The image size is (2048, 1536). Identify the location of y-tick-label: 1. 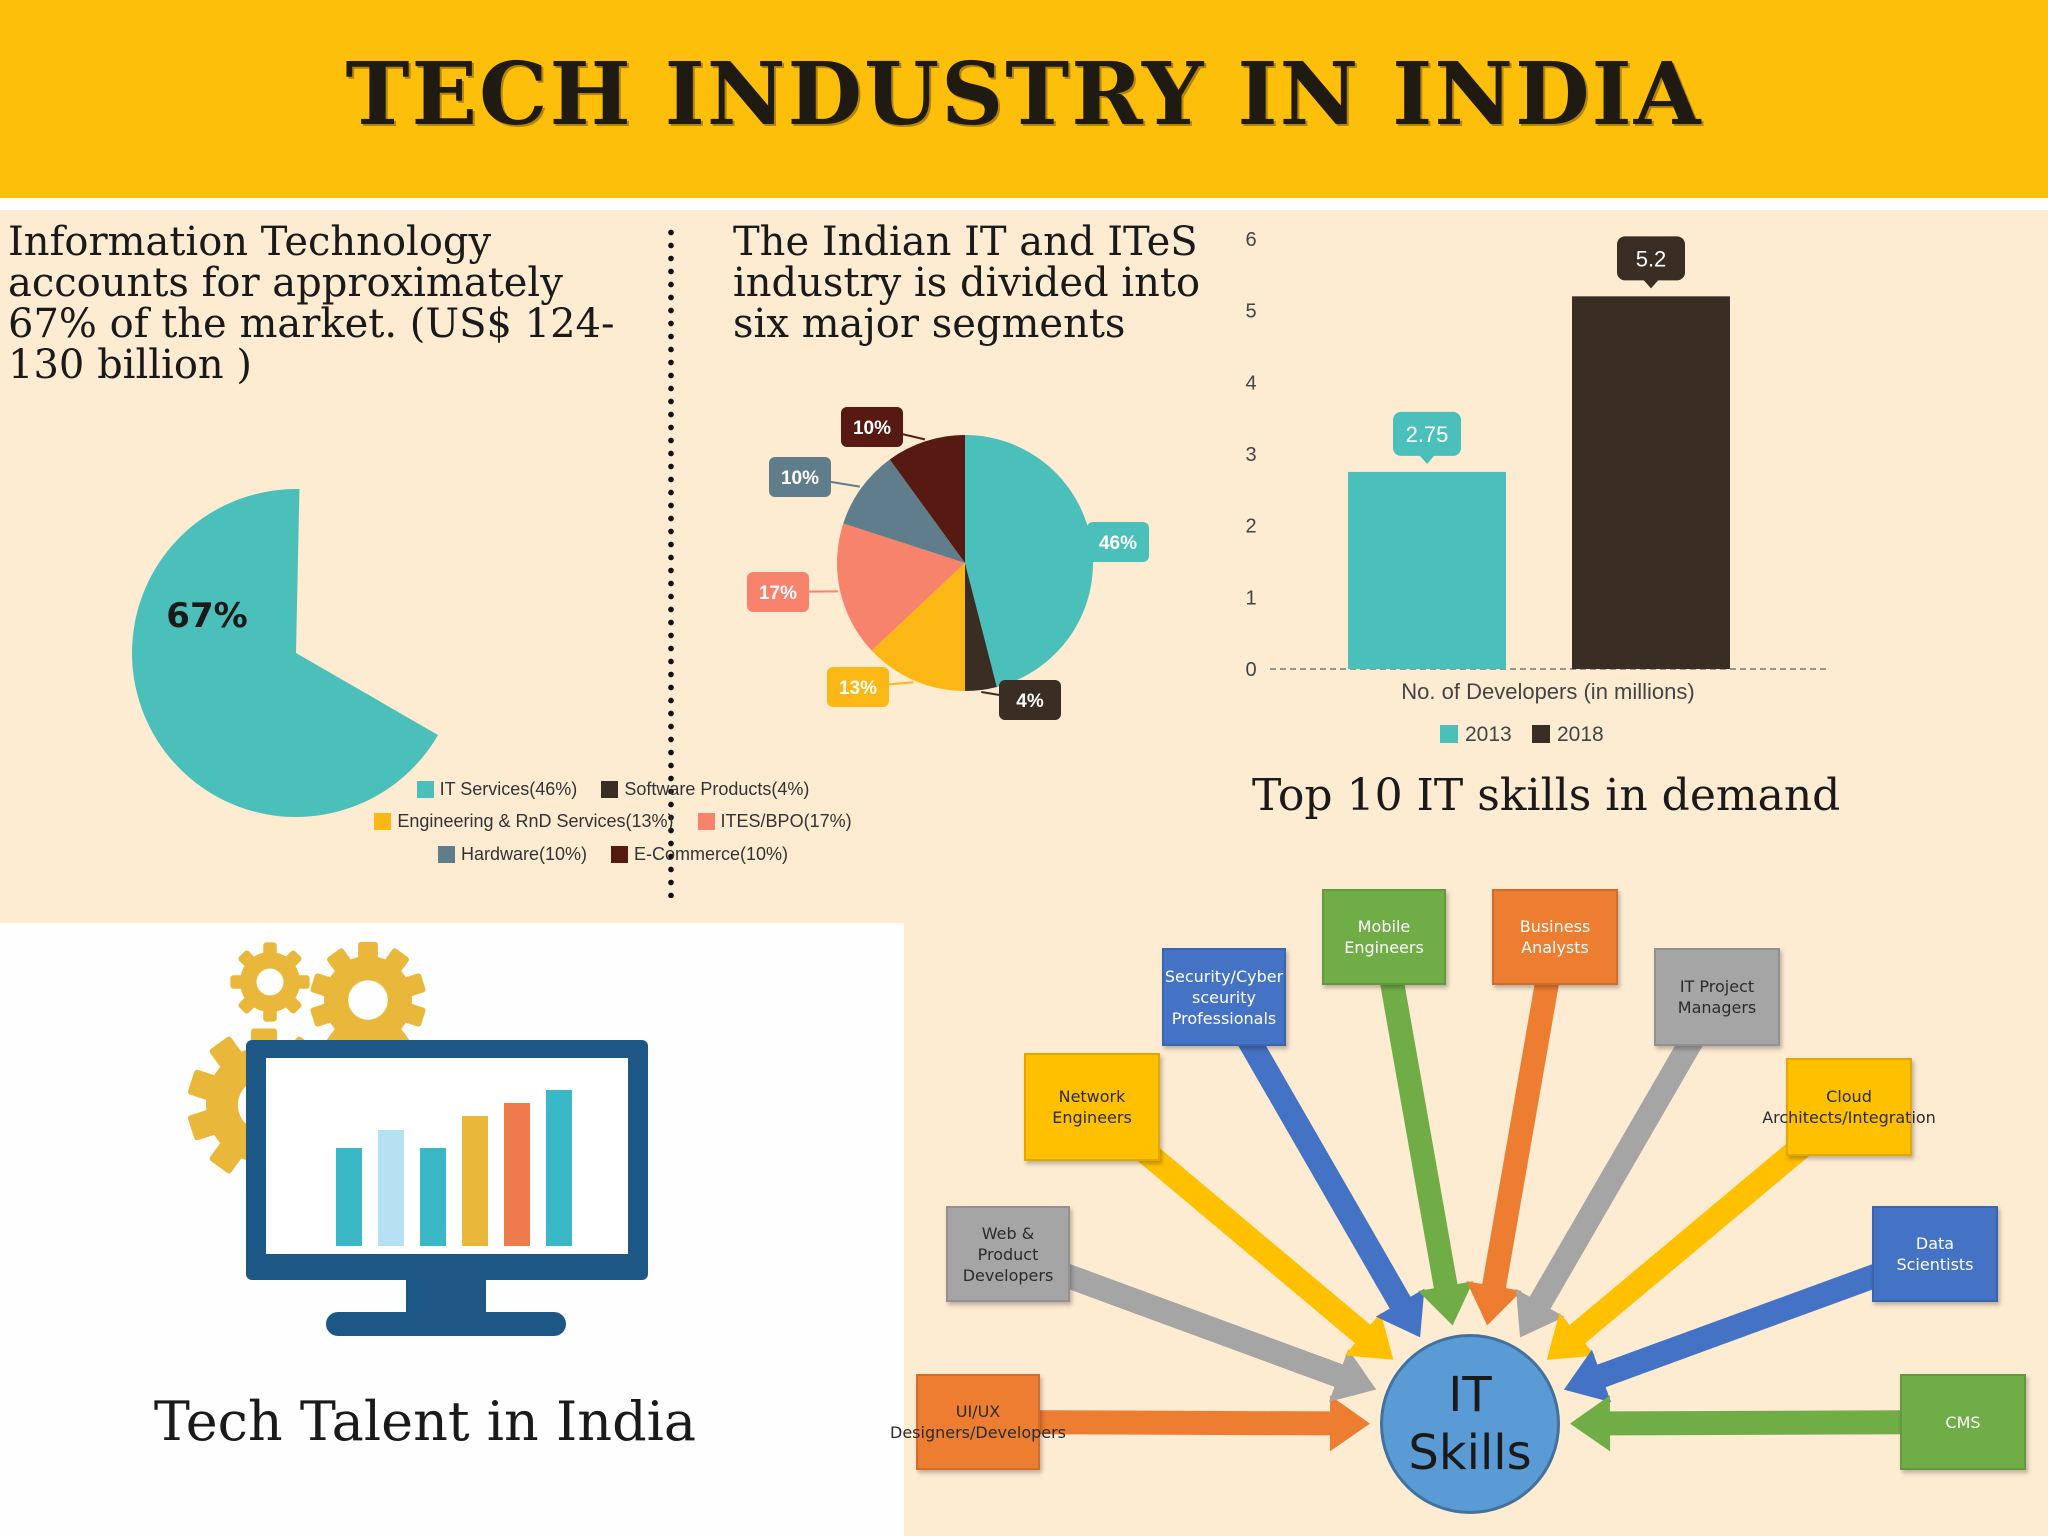
(1250, 598).